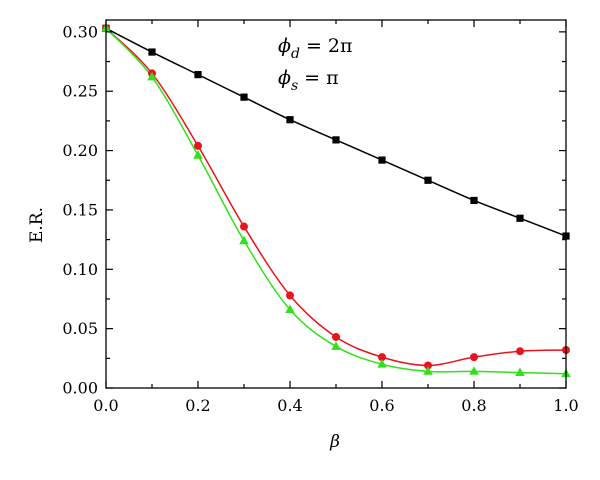 Image resolution: width=600 pixels, height=480 pixels. What do you see at coordinates (80, 209) in the screenshot?
I see `y-tick-label: 0.15` at bounding box center [80, 209].